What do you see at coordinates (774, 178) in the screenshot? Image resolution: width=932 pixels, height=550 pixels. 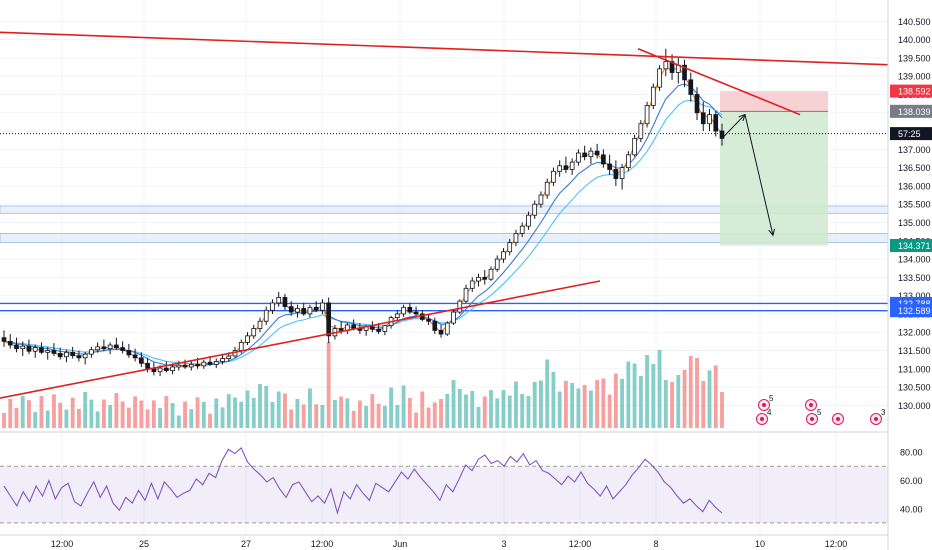 I see `take-profit-zone` at bounding box center [774, 178].